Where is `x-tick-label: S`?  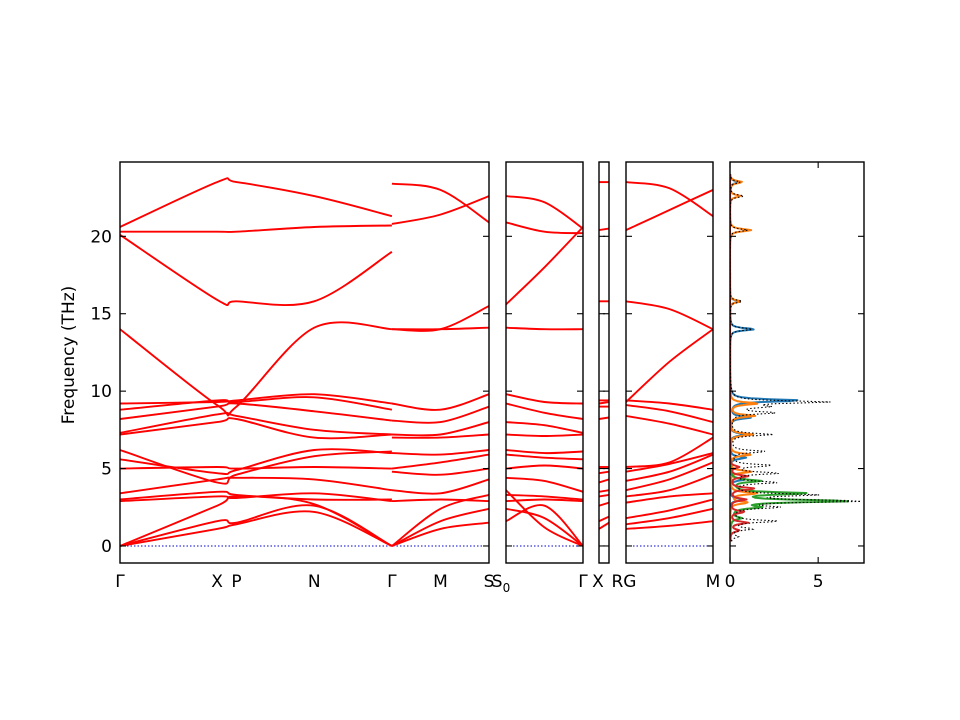 x-tick-label: S is located at coordinates (489, 582).